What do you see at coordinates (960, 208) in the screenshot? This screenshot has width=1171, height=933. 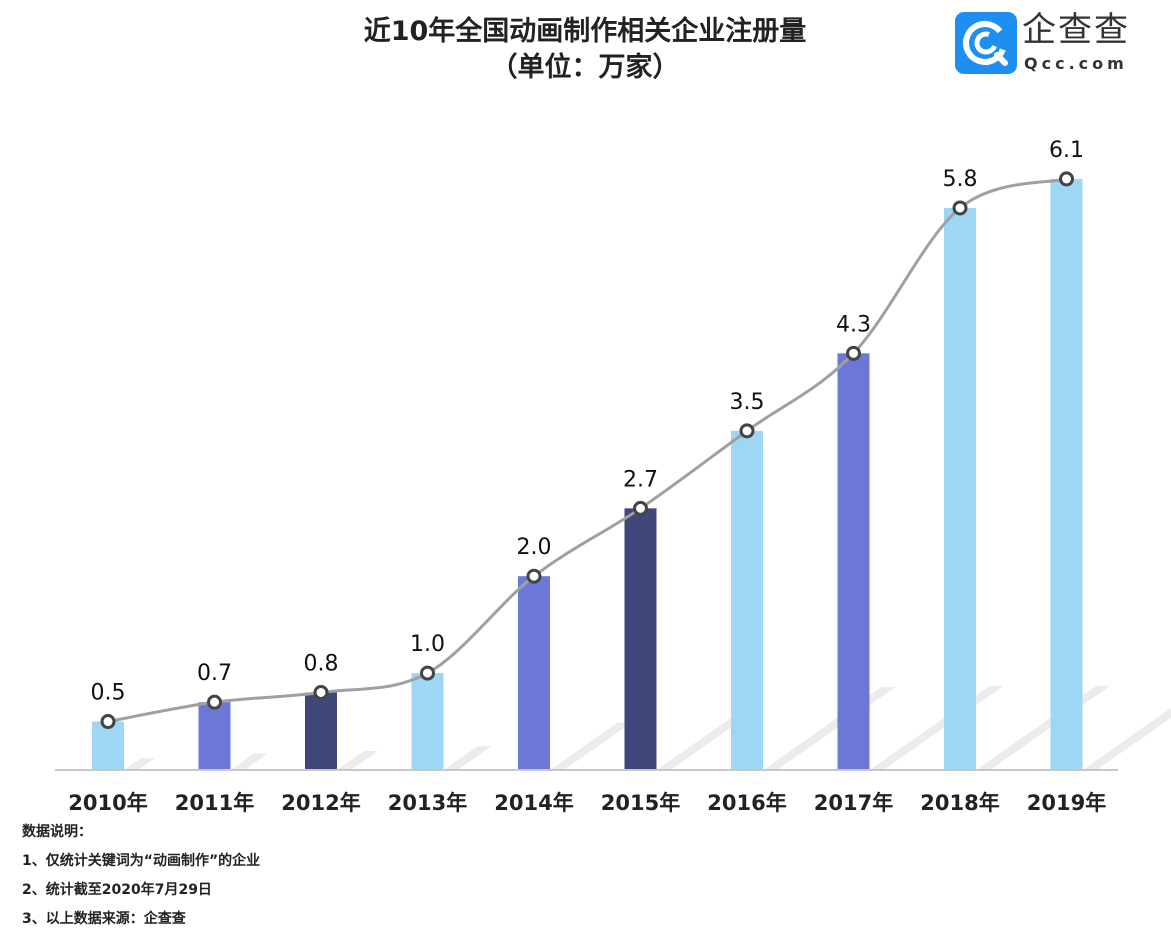 I see `point-2018年` at bounding box center [960, 208].